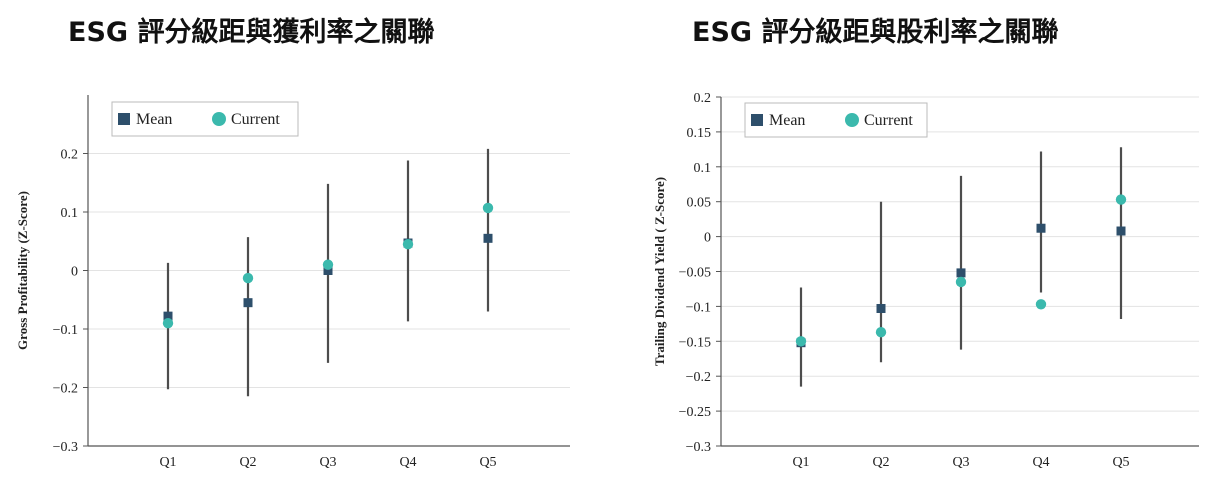 This screenshot has width=1212, height=478. I want to click on y-tick-label: 0.05, so click(699, 203).